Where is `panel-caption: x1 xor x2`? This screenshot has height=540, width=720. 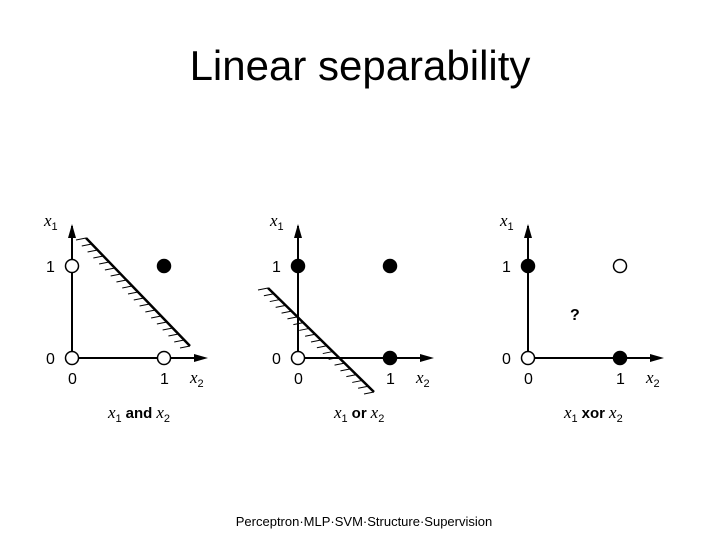 panel-caption: x1 xor x2 is located at coordinates (593, 414).